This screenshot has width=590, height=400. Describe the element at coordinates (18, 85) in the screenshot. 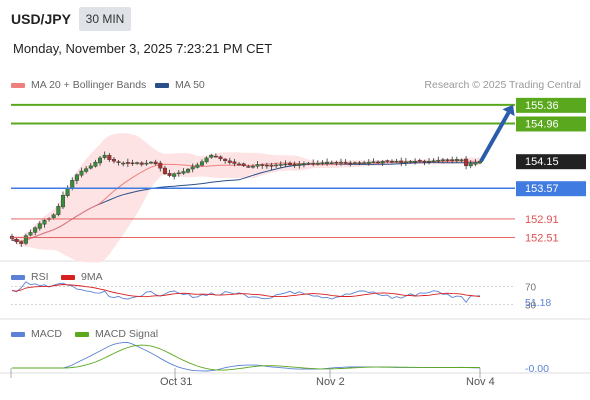

I see `ma20-swatch` at that location.